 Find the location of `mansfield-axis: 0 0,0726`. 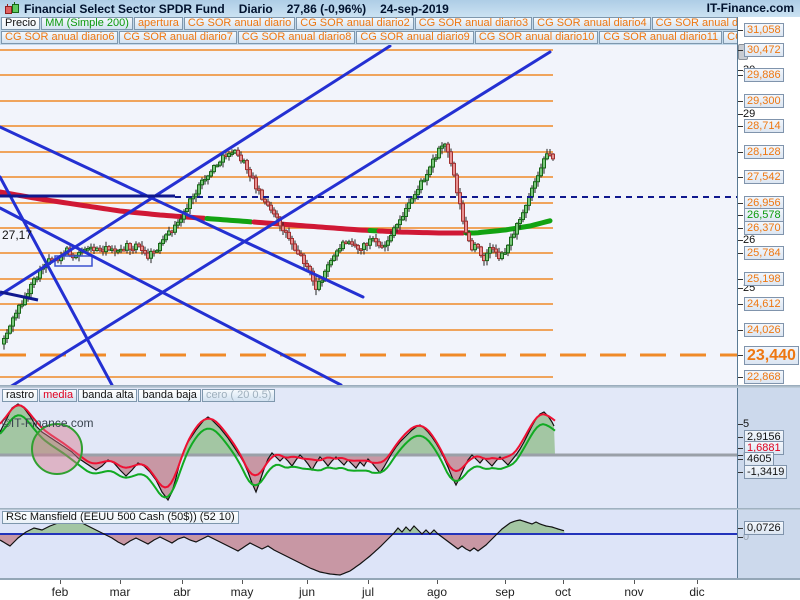

mansfield-axis: 0 0,0726 is located at coordinates (768, 544).